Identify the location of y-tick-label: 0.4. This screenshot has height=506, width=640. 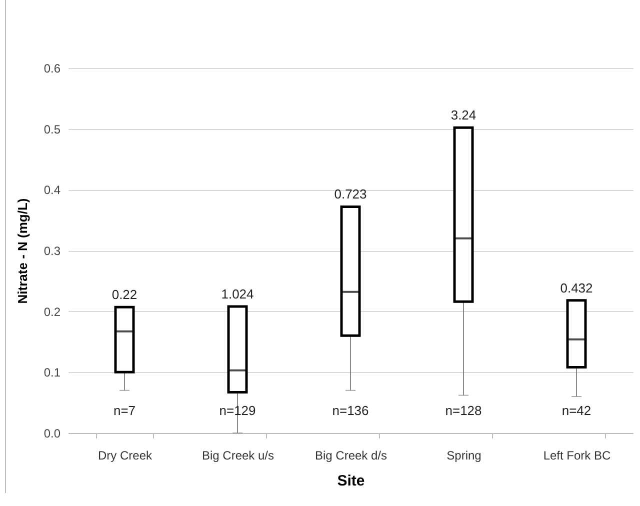
(52, 190).